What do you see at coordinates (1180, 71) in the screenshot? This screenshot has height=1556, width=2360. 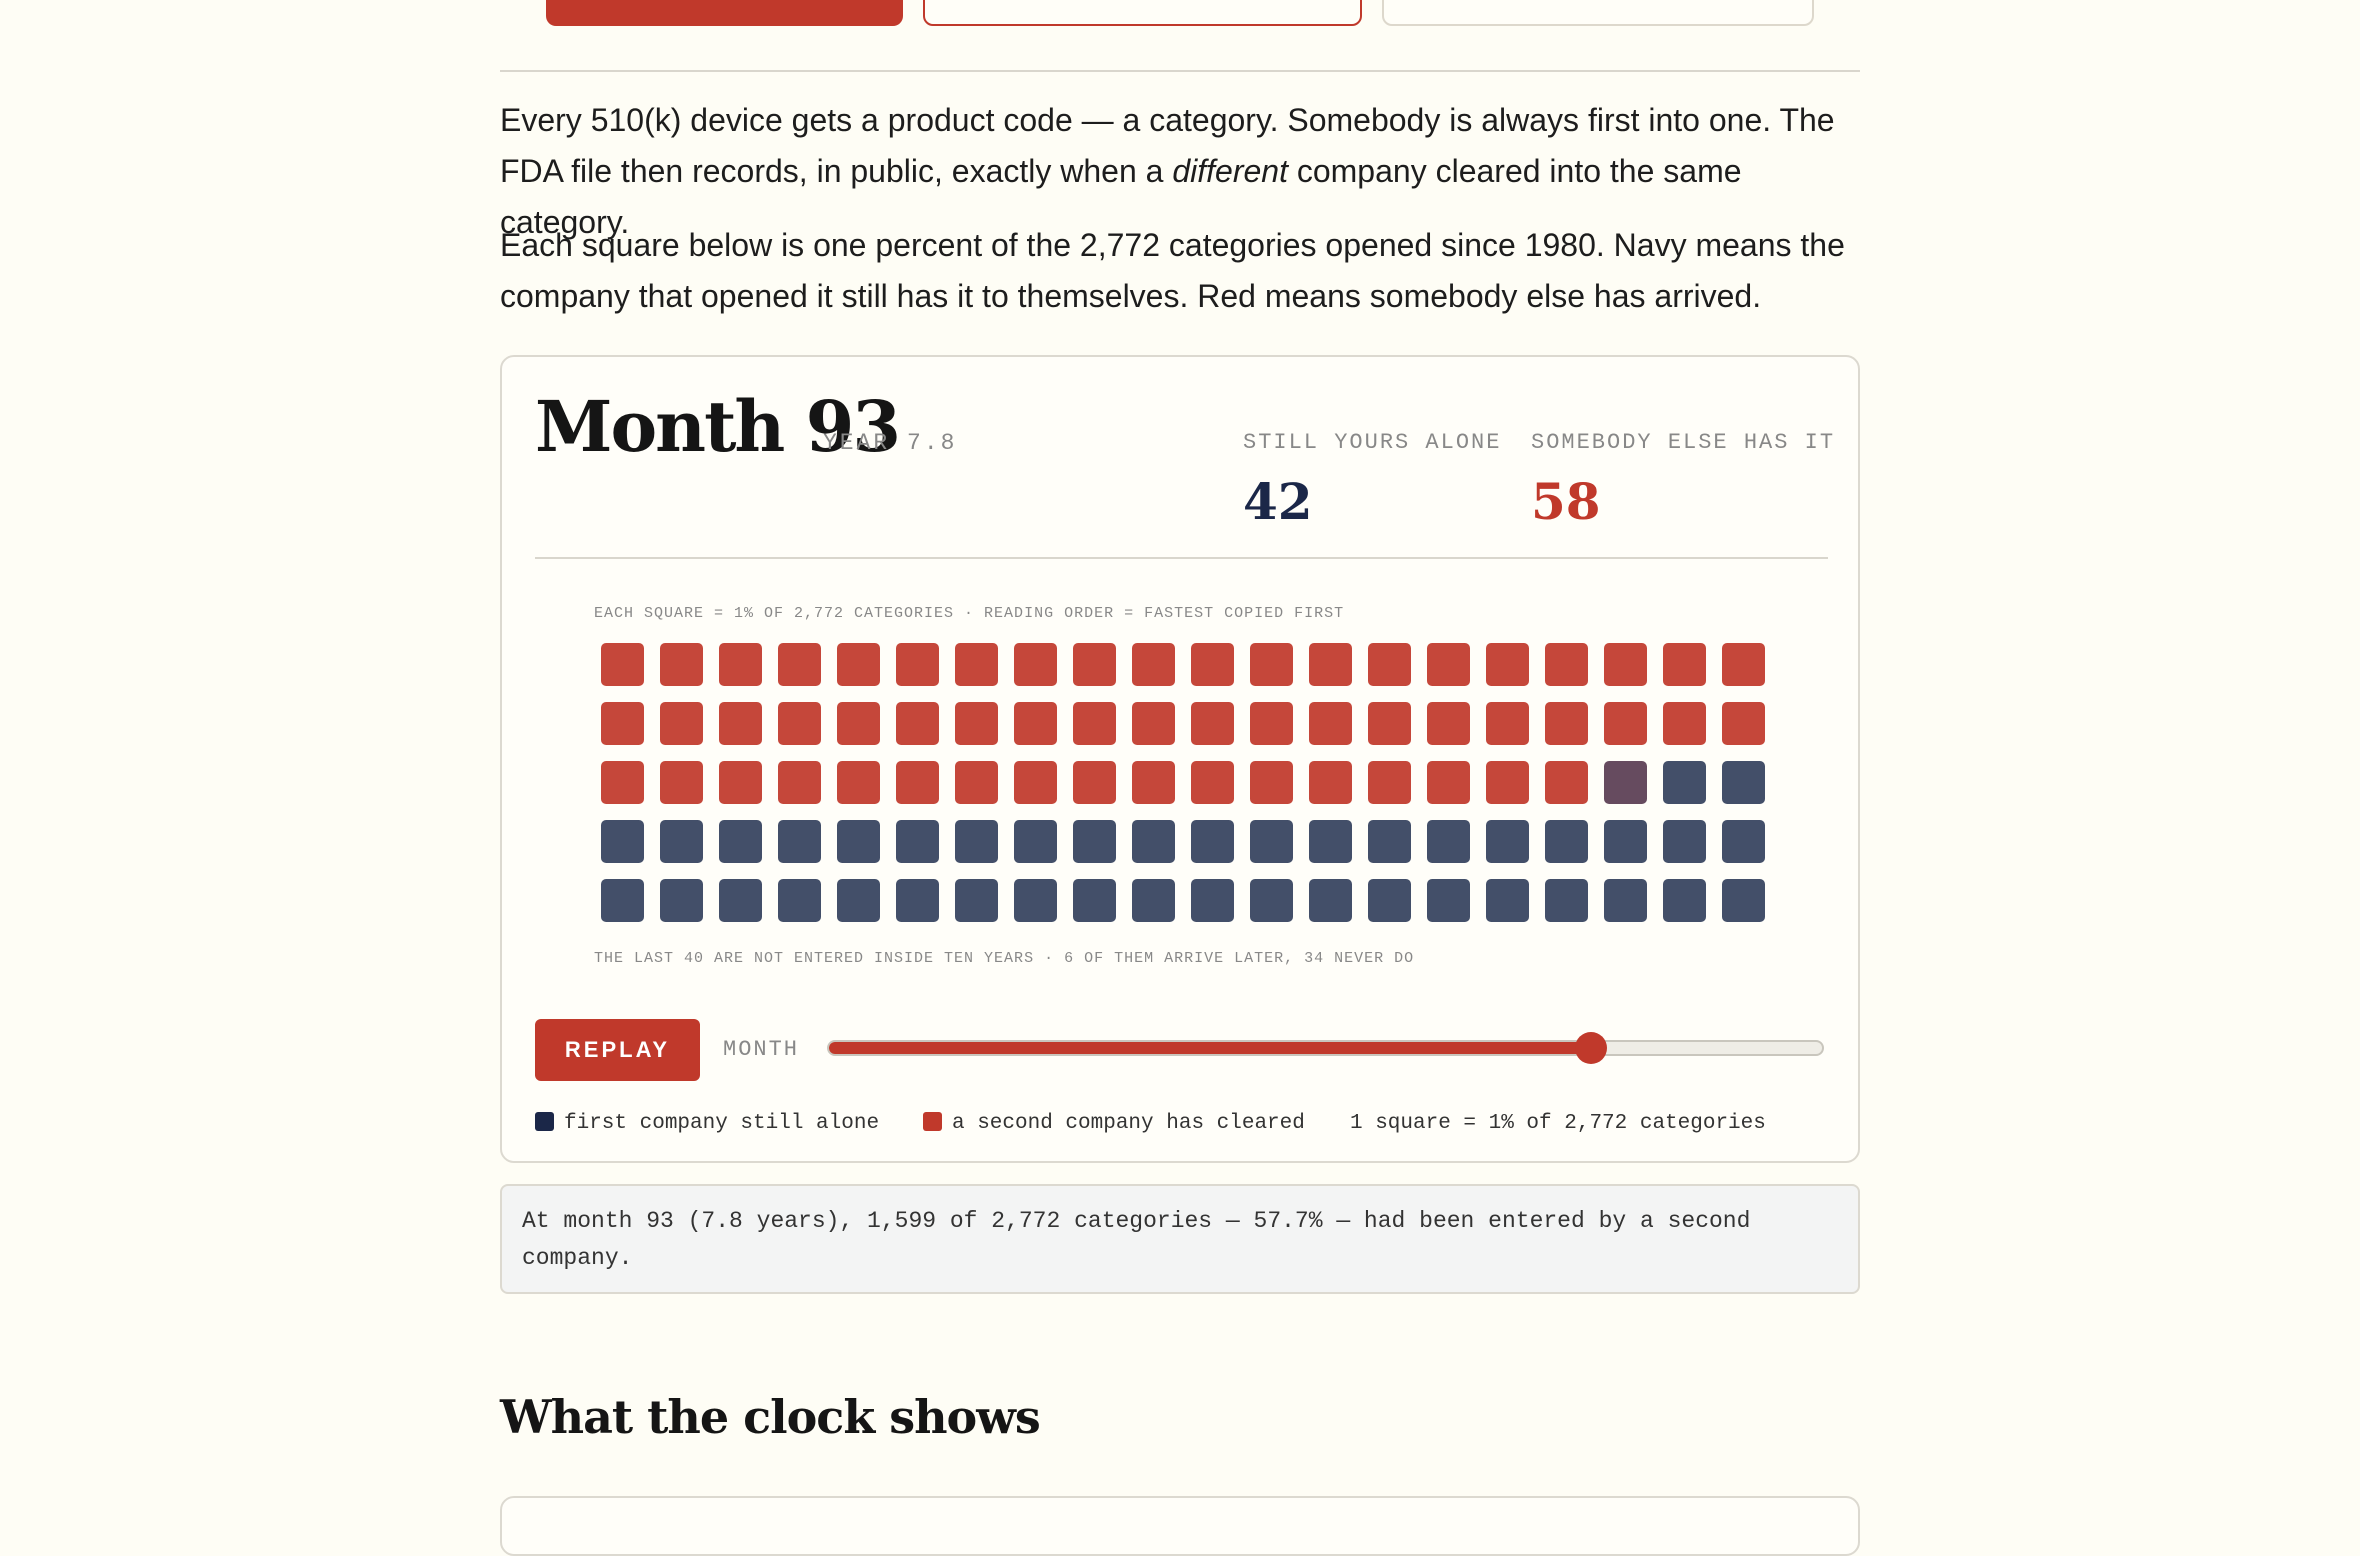 I see `top-divider` at bounding box center [1180, 71].